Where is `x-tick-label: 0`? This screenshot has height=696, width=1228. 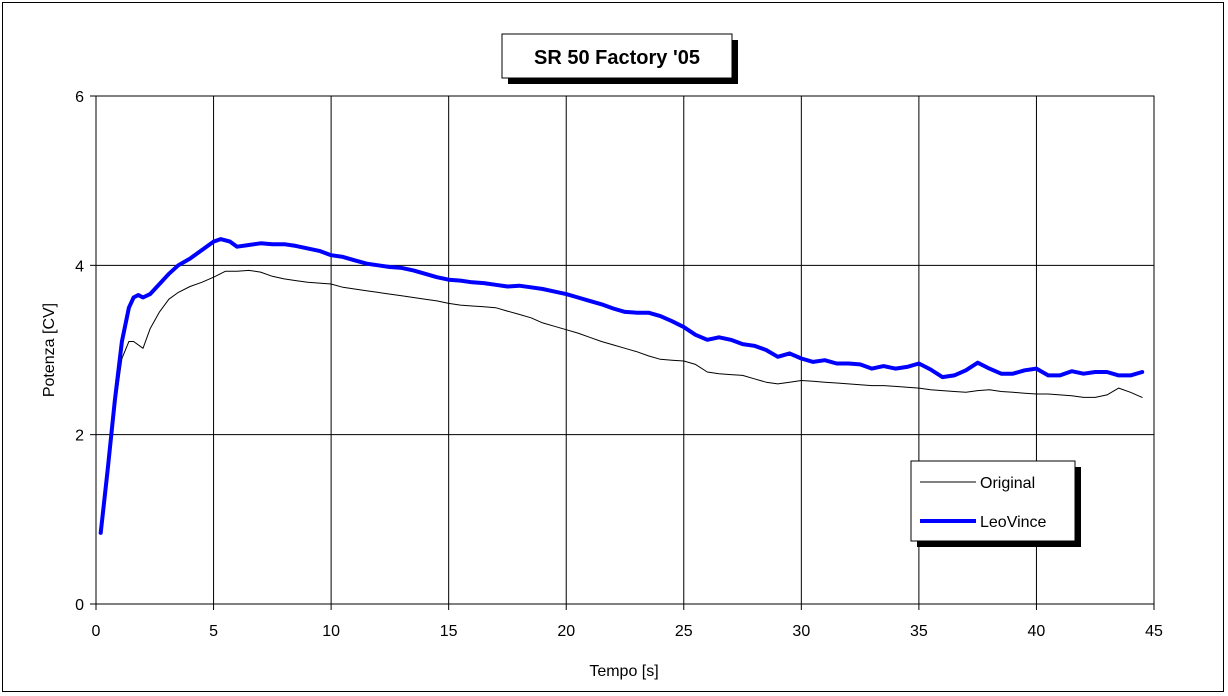
x-tick-label: 0 is located at coordinates (96, 631).